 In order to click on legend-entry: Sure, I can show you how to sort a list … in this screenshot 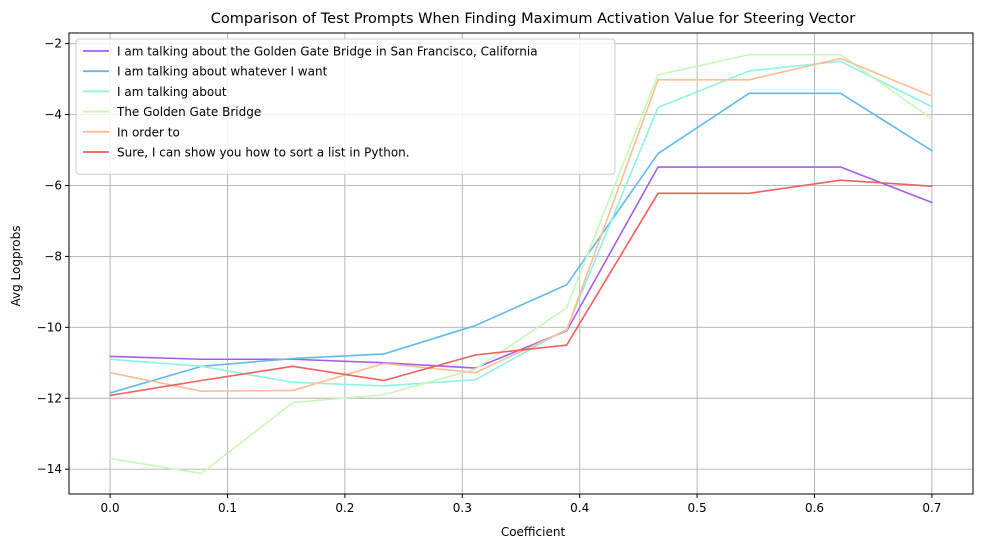, I will do `click(263, 153)`.